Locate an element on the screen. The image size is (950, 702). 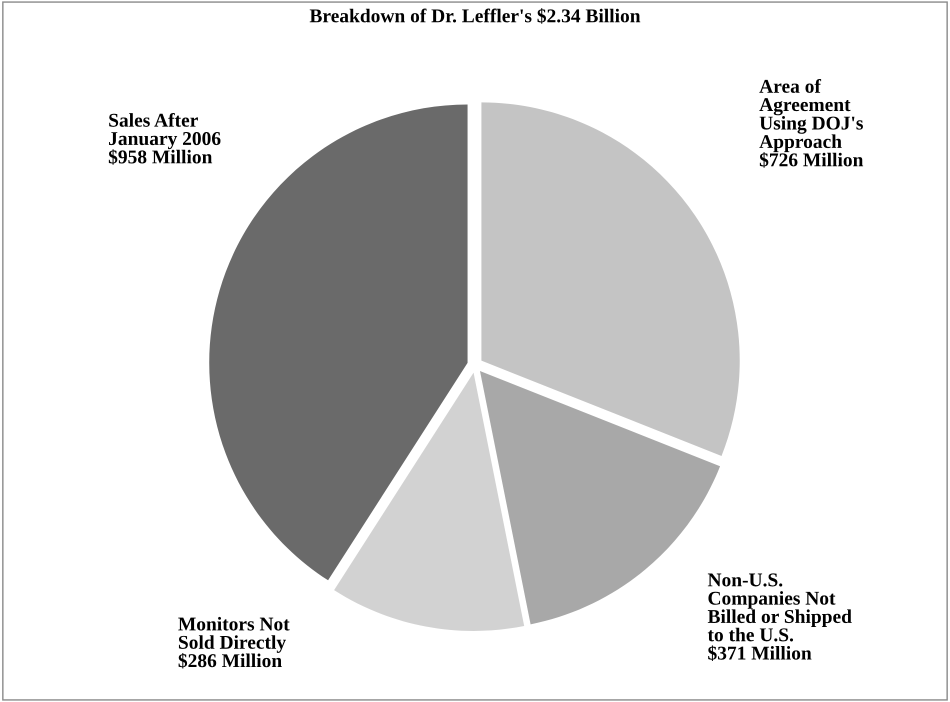
slice-label: Monitors Not Sold Directly is located at coordinates (234, 634).